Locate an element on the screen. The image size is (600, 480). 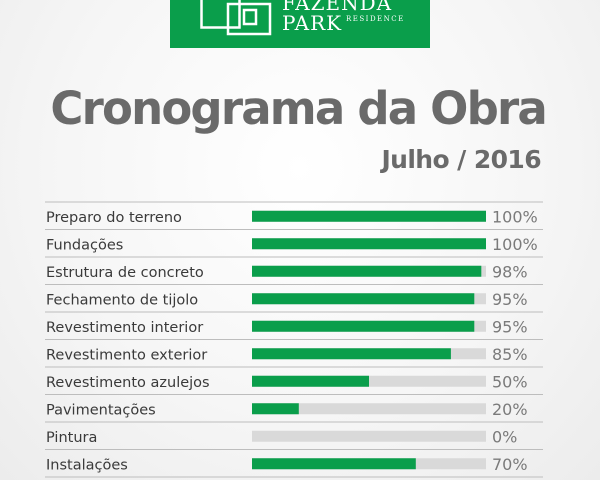
bar-track-pintura is located at coordinates (369, 436).